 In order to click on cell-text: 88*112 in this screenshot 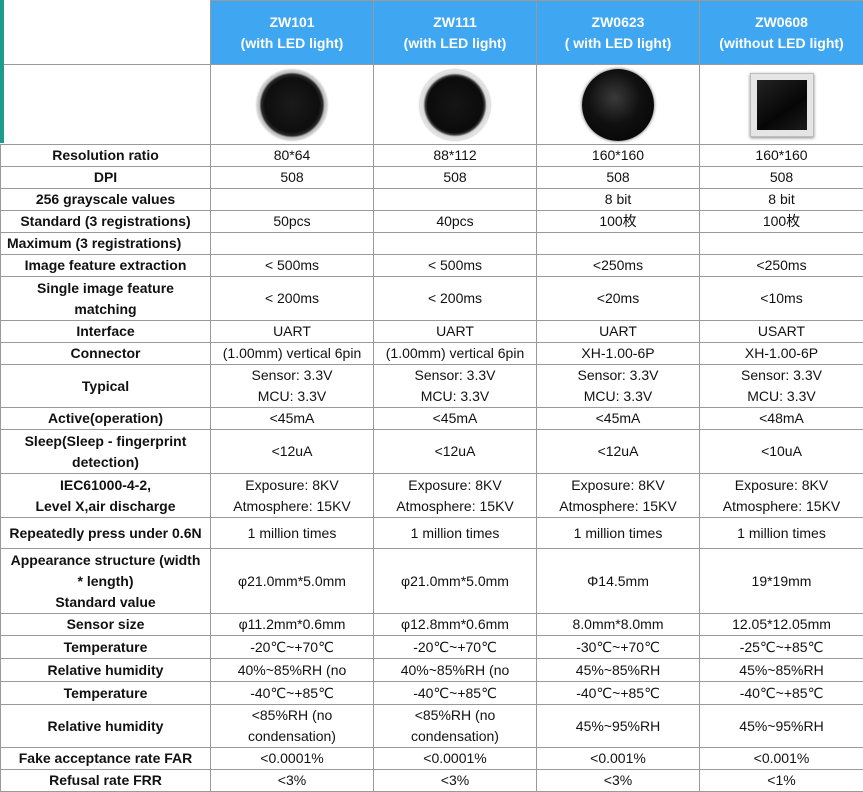, I will do `click(454, 155)`.